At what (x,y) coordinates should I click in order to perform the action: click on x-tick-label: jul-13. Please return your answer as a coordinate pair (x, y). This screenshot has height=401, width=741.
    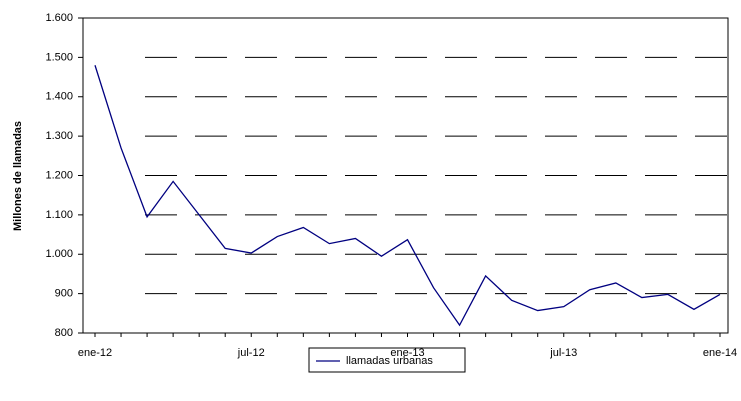
    Looking at the image, I should click on (563, 353).